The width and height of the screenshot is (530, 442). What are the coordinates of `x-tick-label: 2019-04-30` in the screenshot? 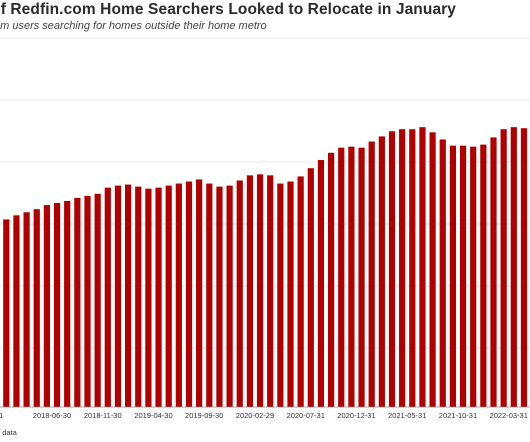 It's located at (153, 415).